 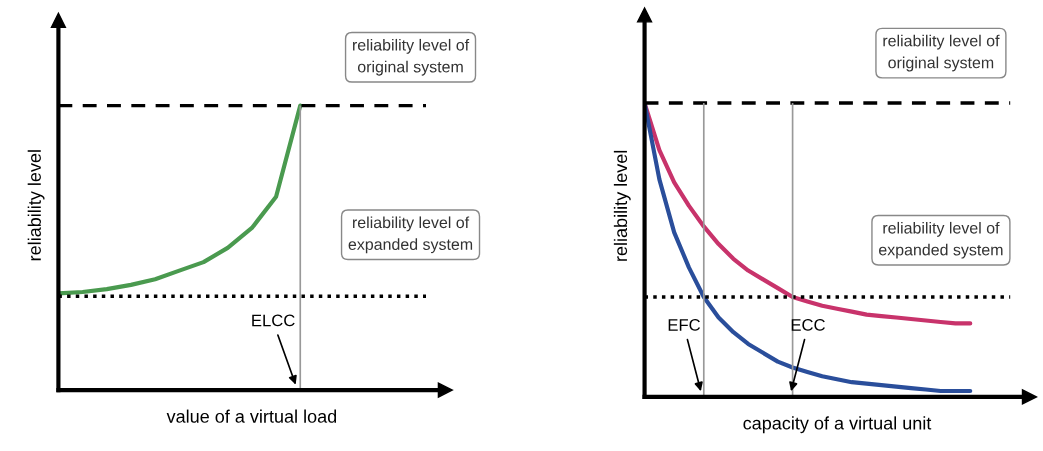 What do you see at coordinates (837, 425) in the screenshot?
I see `x-axis-title: capacity of a virtual unit` at bounding box center [837, 425].